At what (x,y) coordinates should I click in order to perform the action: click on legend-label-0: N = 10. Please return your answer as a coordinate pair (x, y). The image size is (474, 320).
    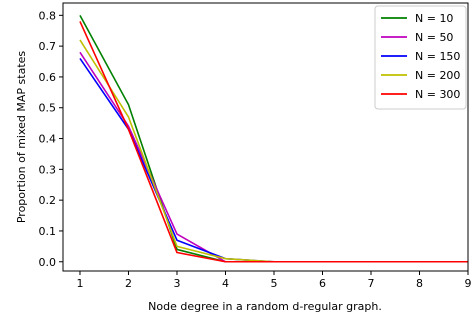
    Looking at the image, I should click on (434, 18).